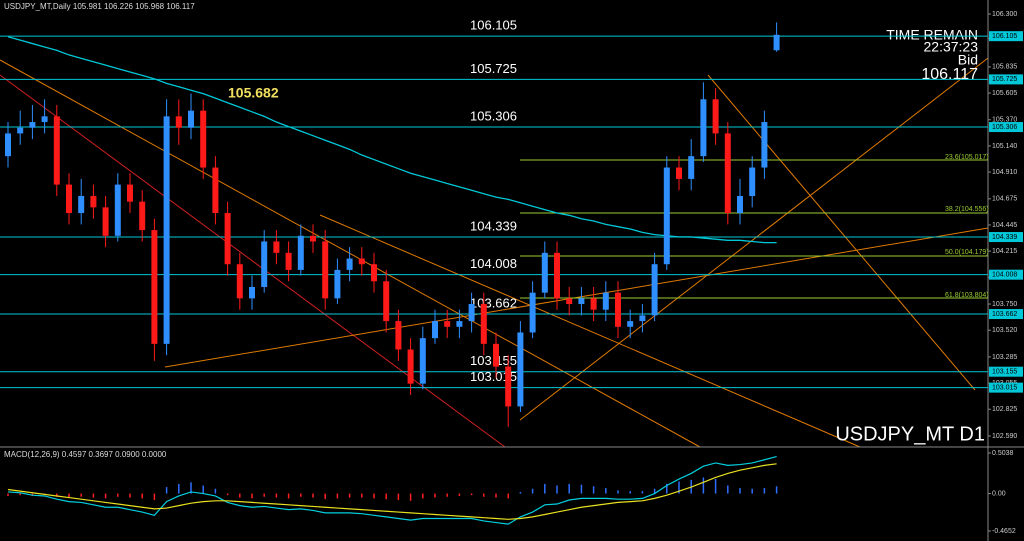  I want to click on level-box-label: 105.725, so click(1004, 79).